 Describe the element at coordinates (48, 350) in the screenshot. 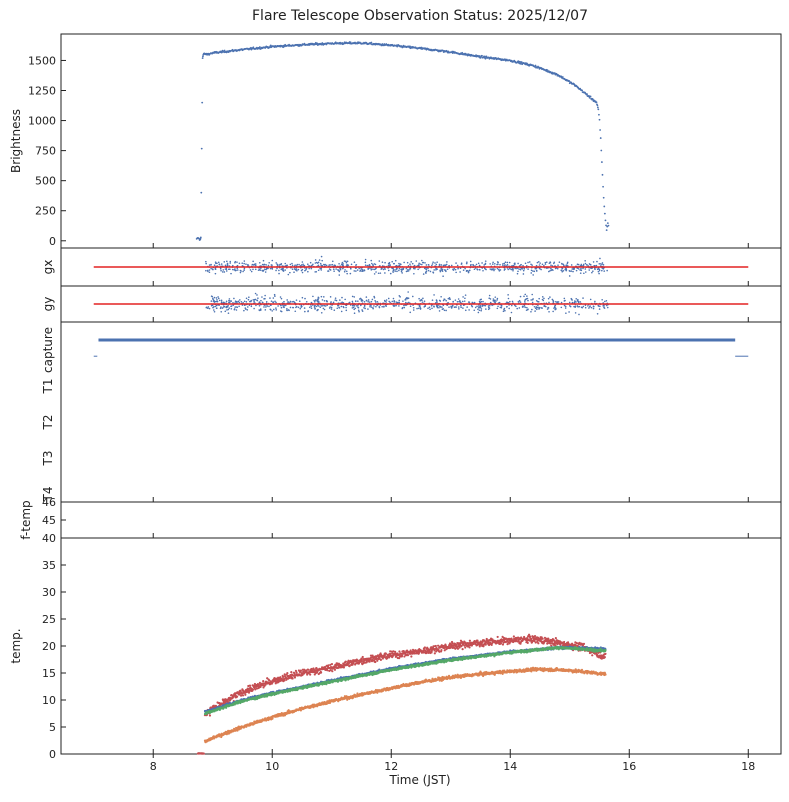

I see `category-label: capture` at that location.